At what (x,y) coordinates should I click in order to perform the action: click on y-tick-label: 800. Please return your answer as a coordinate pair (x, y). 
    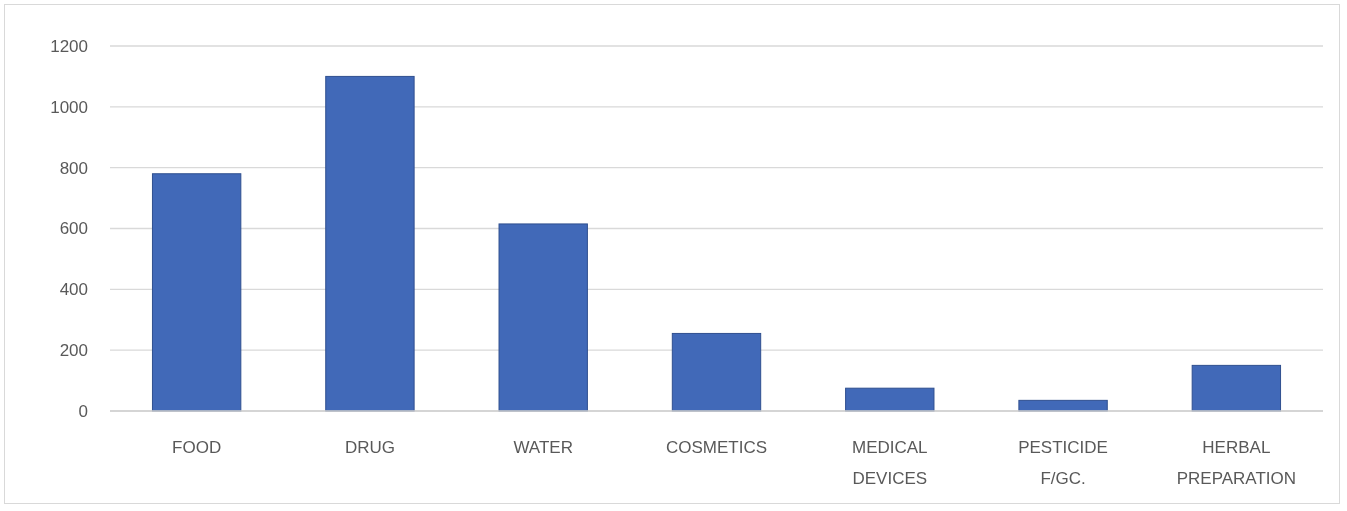
    Looking at the image, I should click on (73, 168).